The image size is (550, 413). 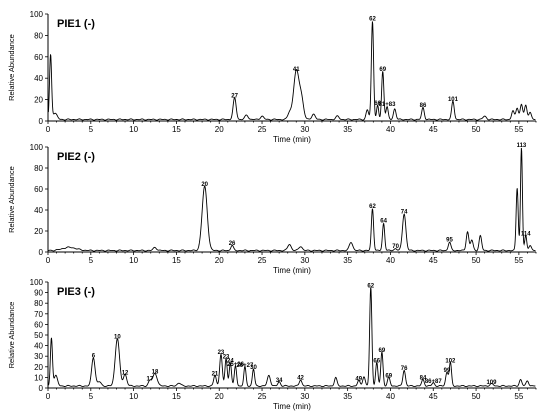 What do you see at coordinates (449, 241) in the screenshot?
I see `peak-label: 95` at bounding box center [449, 241].